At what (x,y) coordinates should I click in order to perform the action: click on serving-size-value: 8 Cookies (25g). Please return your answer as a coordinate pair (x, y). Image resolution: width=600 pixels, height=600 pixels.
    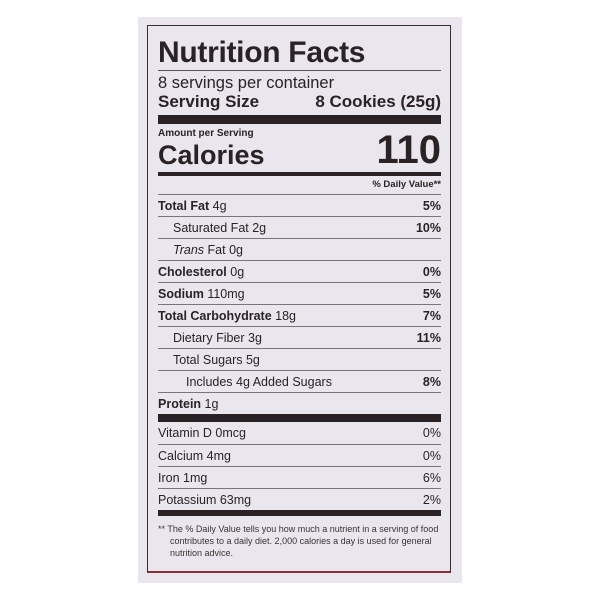
    Looking at the image, I should click on (378, 101).